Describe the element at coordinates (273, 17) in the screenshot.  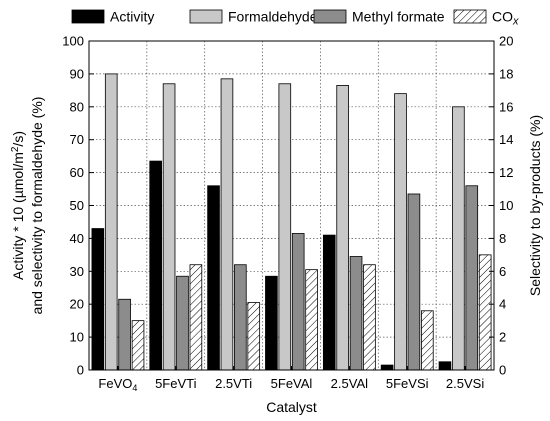
I see `legend-label: Formaldehyde` at that location.